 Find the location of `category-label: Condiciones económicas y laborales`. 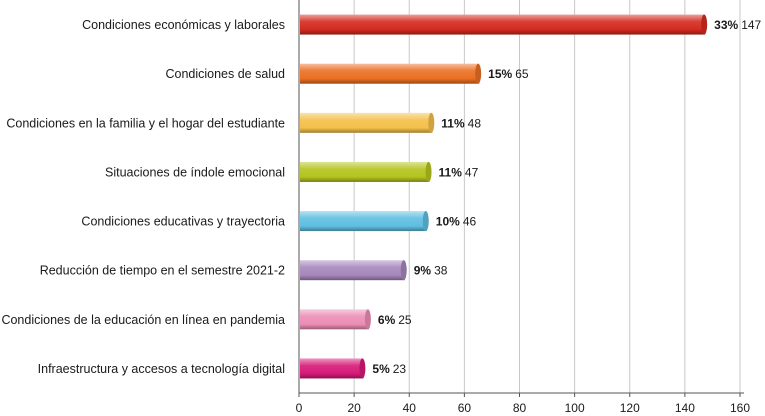

category-label: Condiciones económicas y laborales is located at coordinates (183, 25).